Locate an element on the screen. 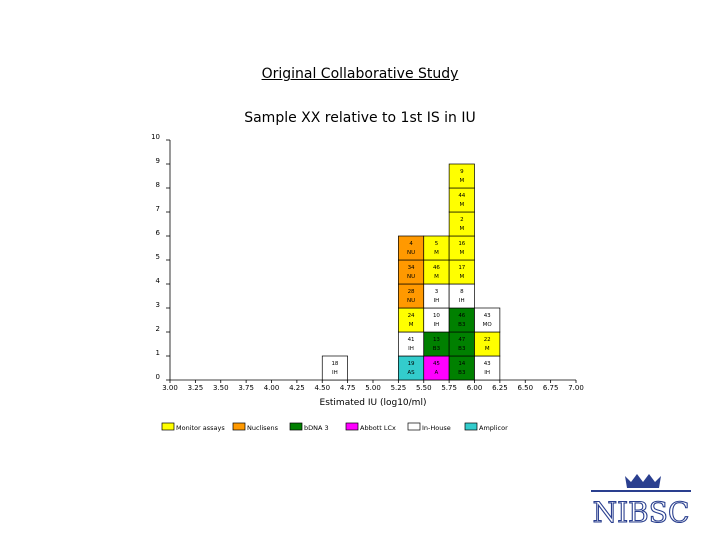 The image size is (720, 540). box-method-label: A is located at coordinates (437, 373).